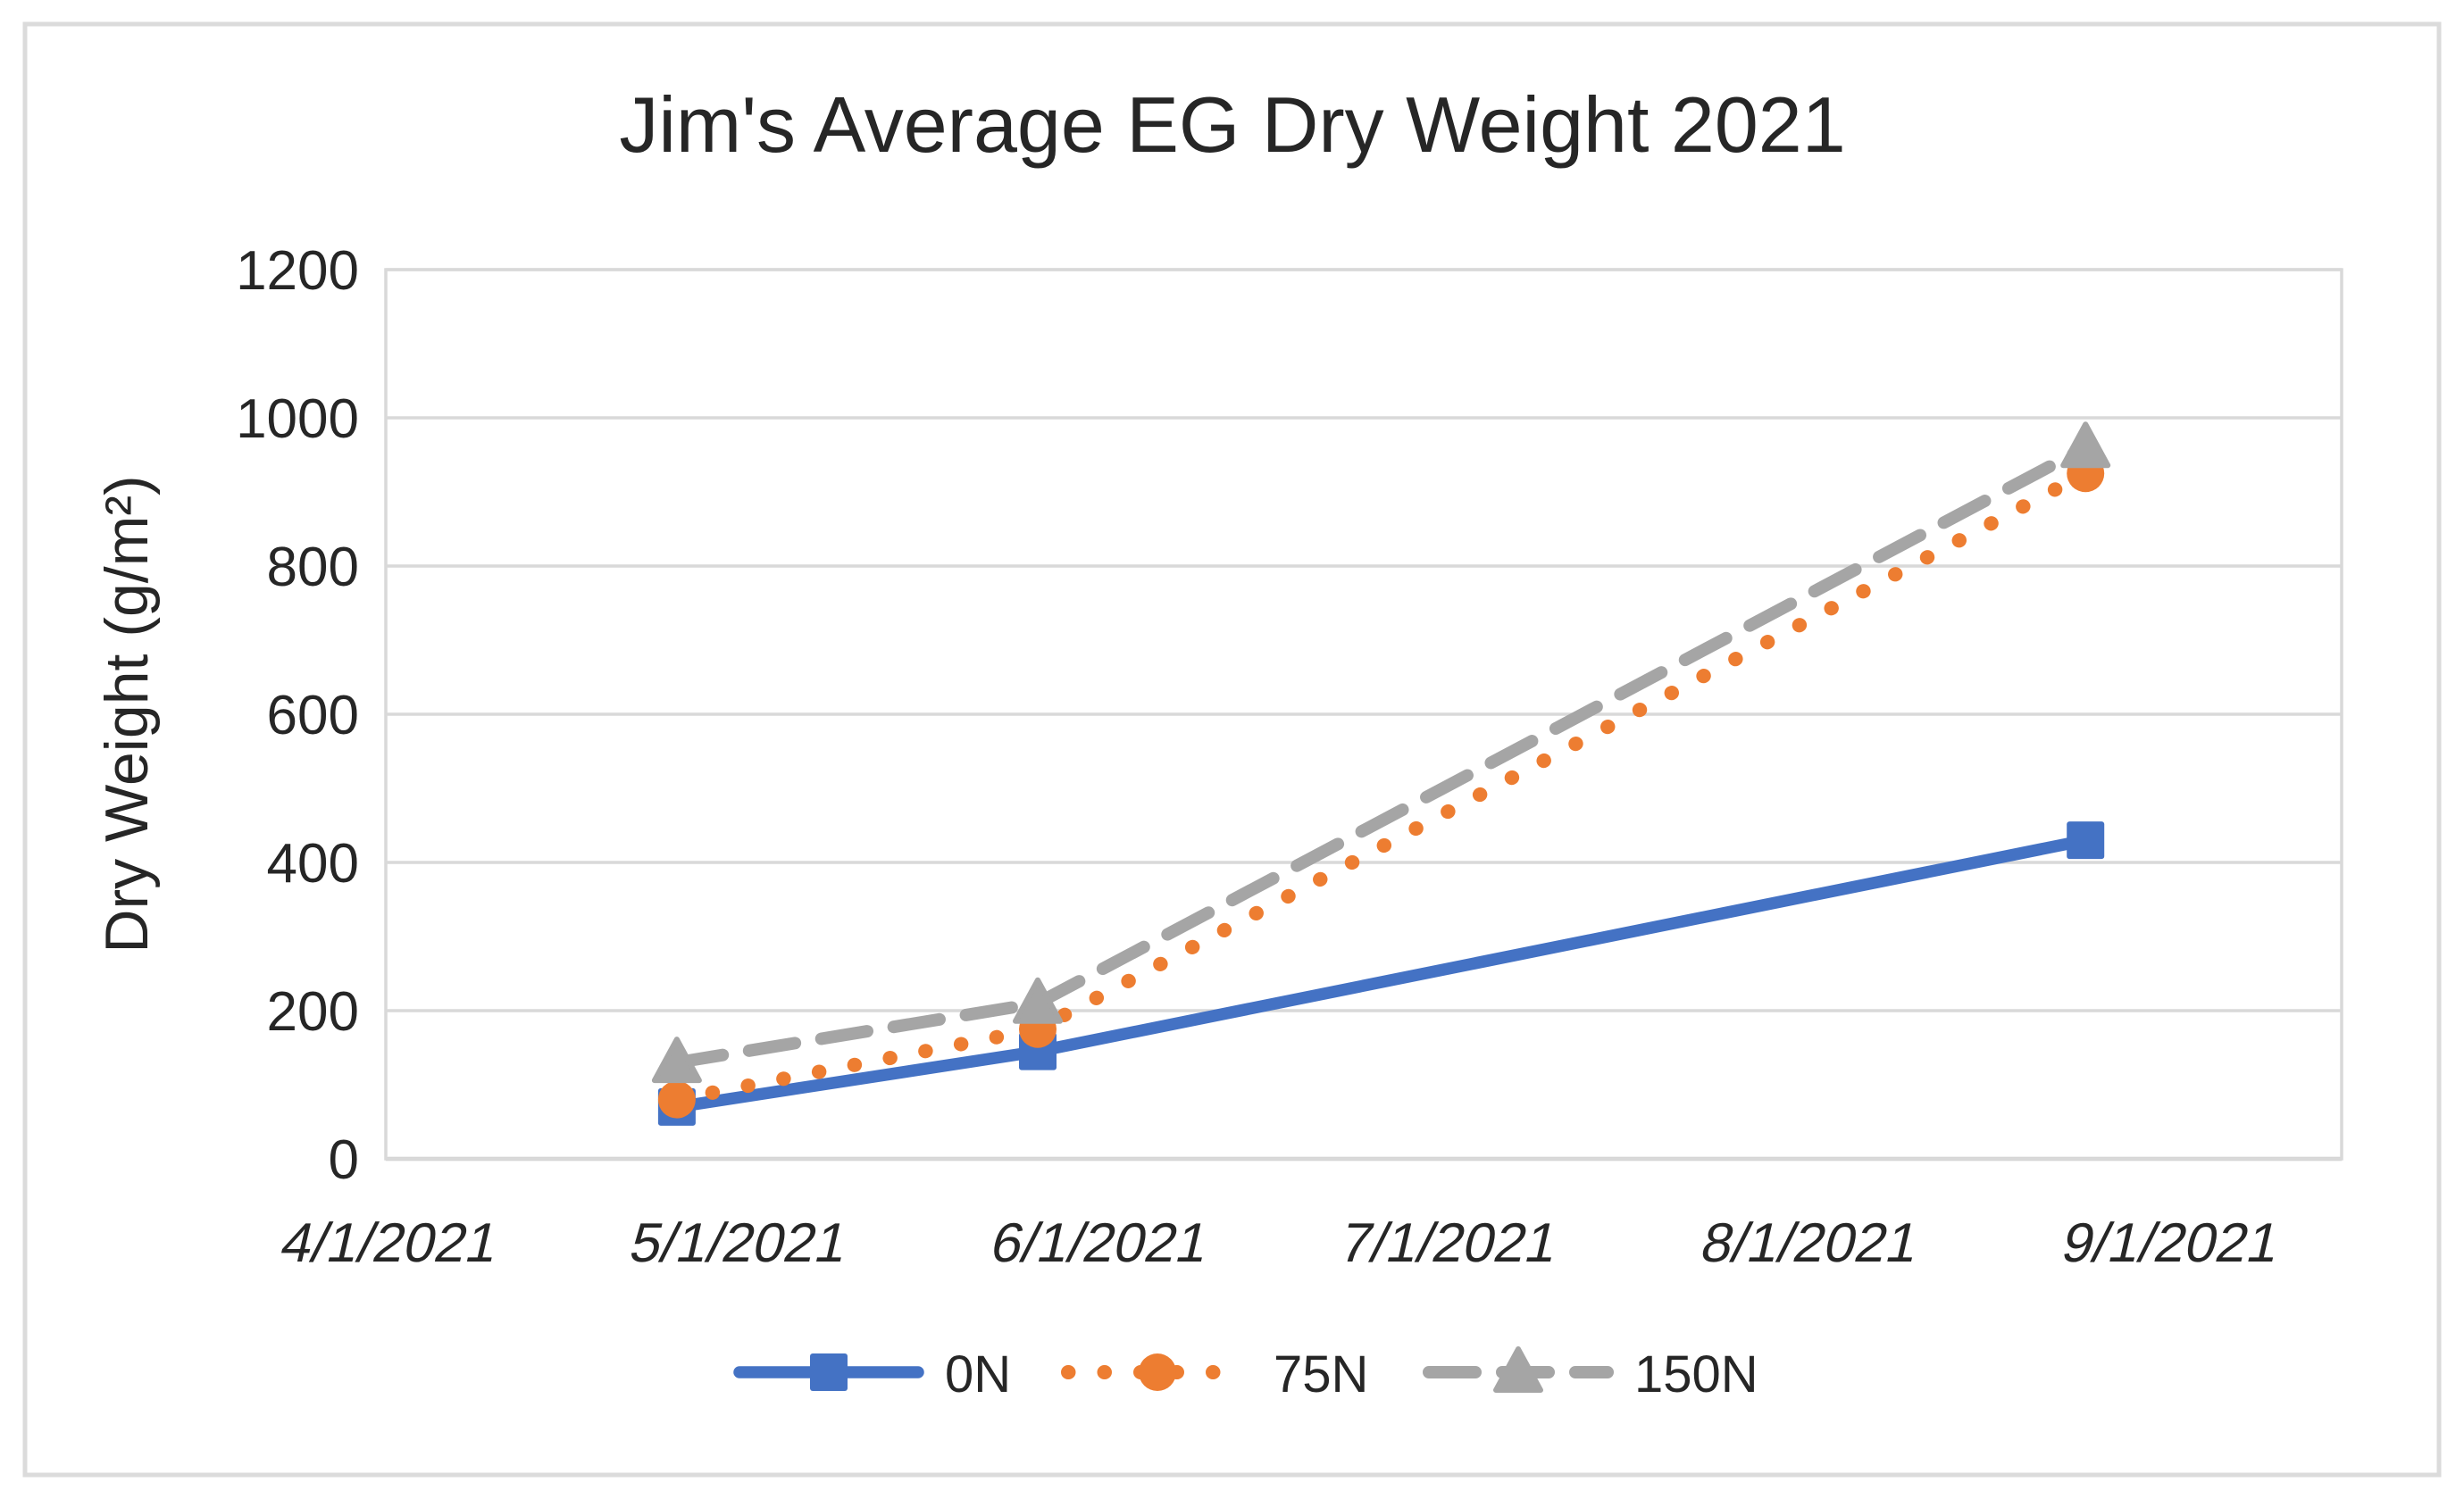 The image size is (2464, 1499). I want to click on y-axis-title: Dry Weight (g/m²), so click(127, 714).